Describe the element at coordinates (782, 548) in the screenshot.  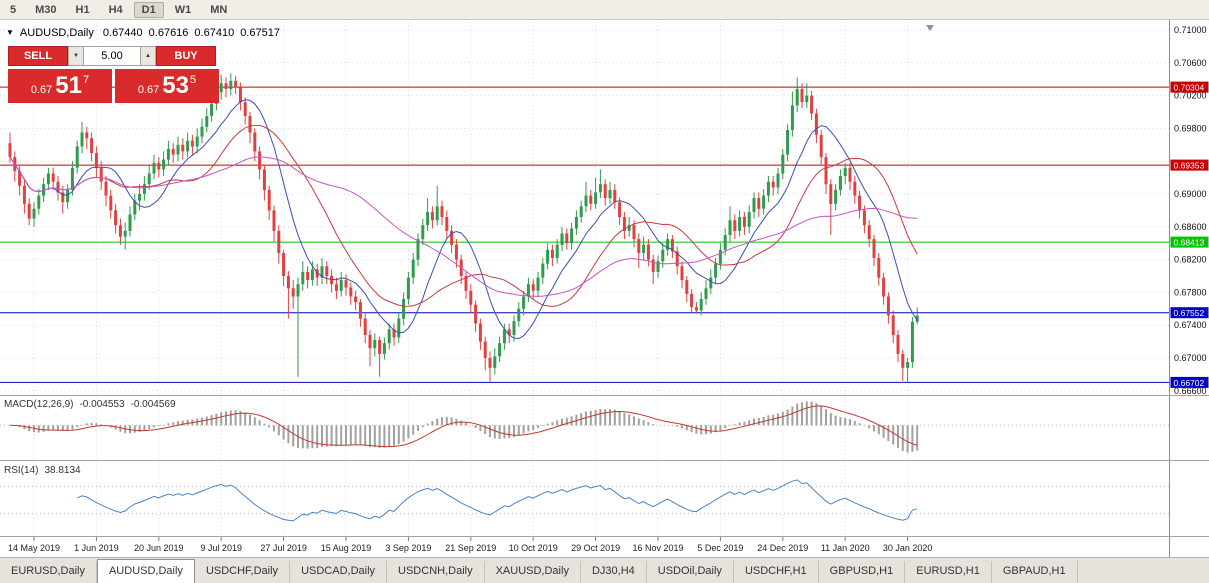
I see `svg-text: 24 Dec 2019` at that location.